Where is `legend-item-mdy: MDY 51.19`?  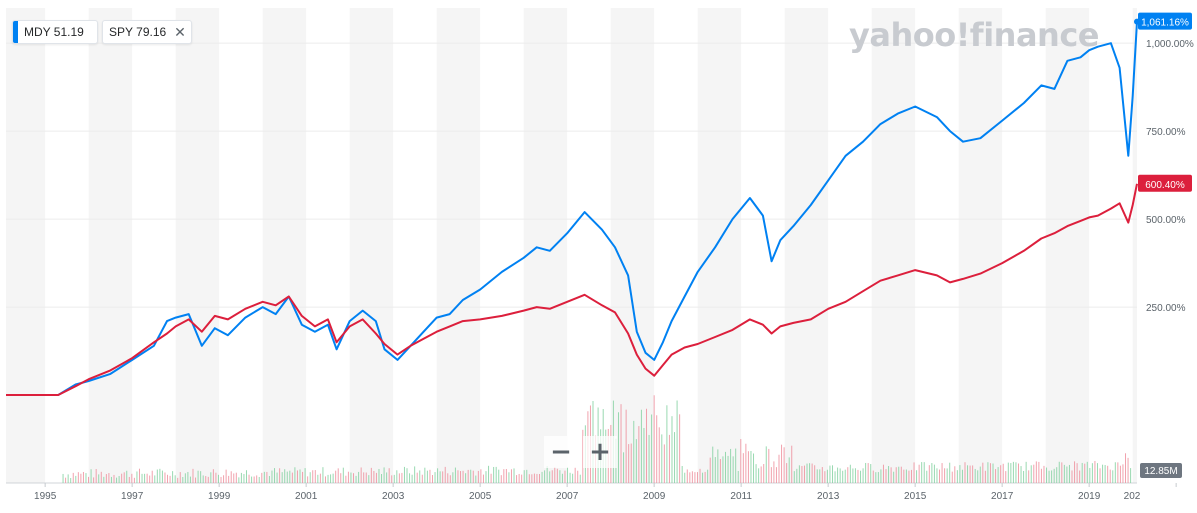
legend-item-mdy: MDY 51.19 is located at coordinates (55, 32).